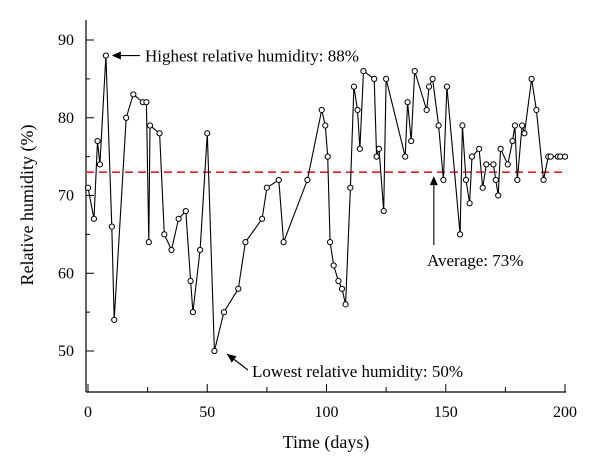 This screenshot has width=600, height=473. Describe the element at coordinates (357, 371) in the screenshot. I see `lowest-annotation: Lowest relative humidity: 50%` at that location.